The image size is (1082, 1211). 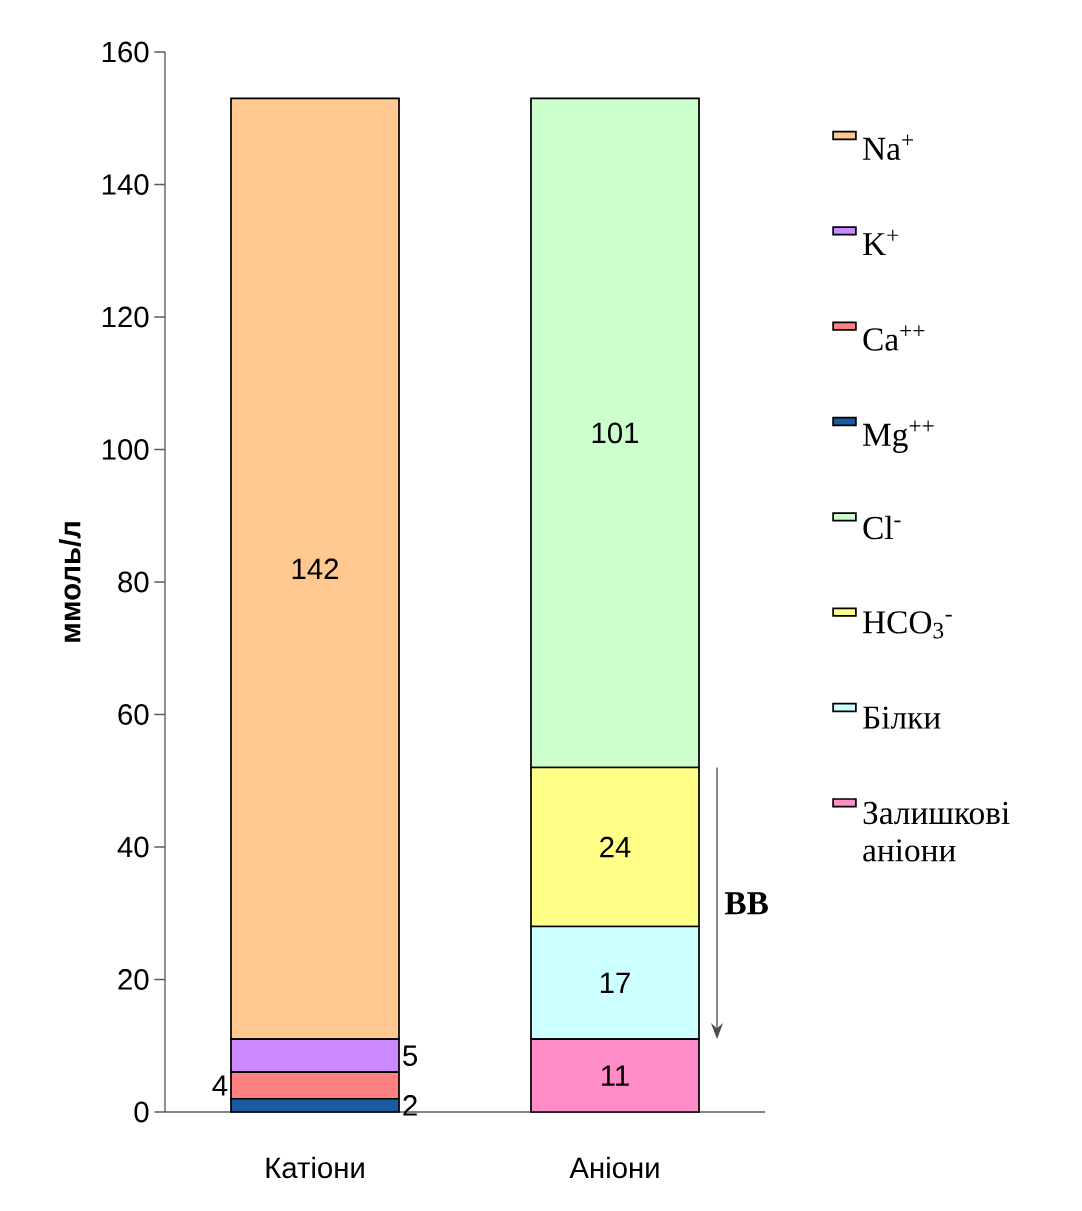 I want to click on y-tick-label: 120, so click(x=125, y=317).